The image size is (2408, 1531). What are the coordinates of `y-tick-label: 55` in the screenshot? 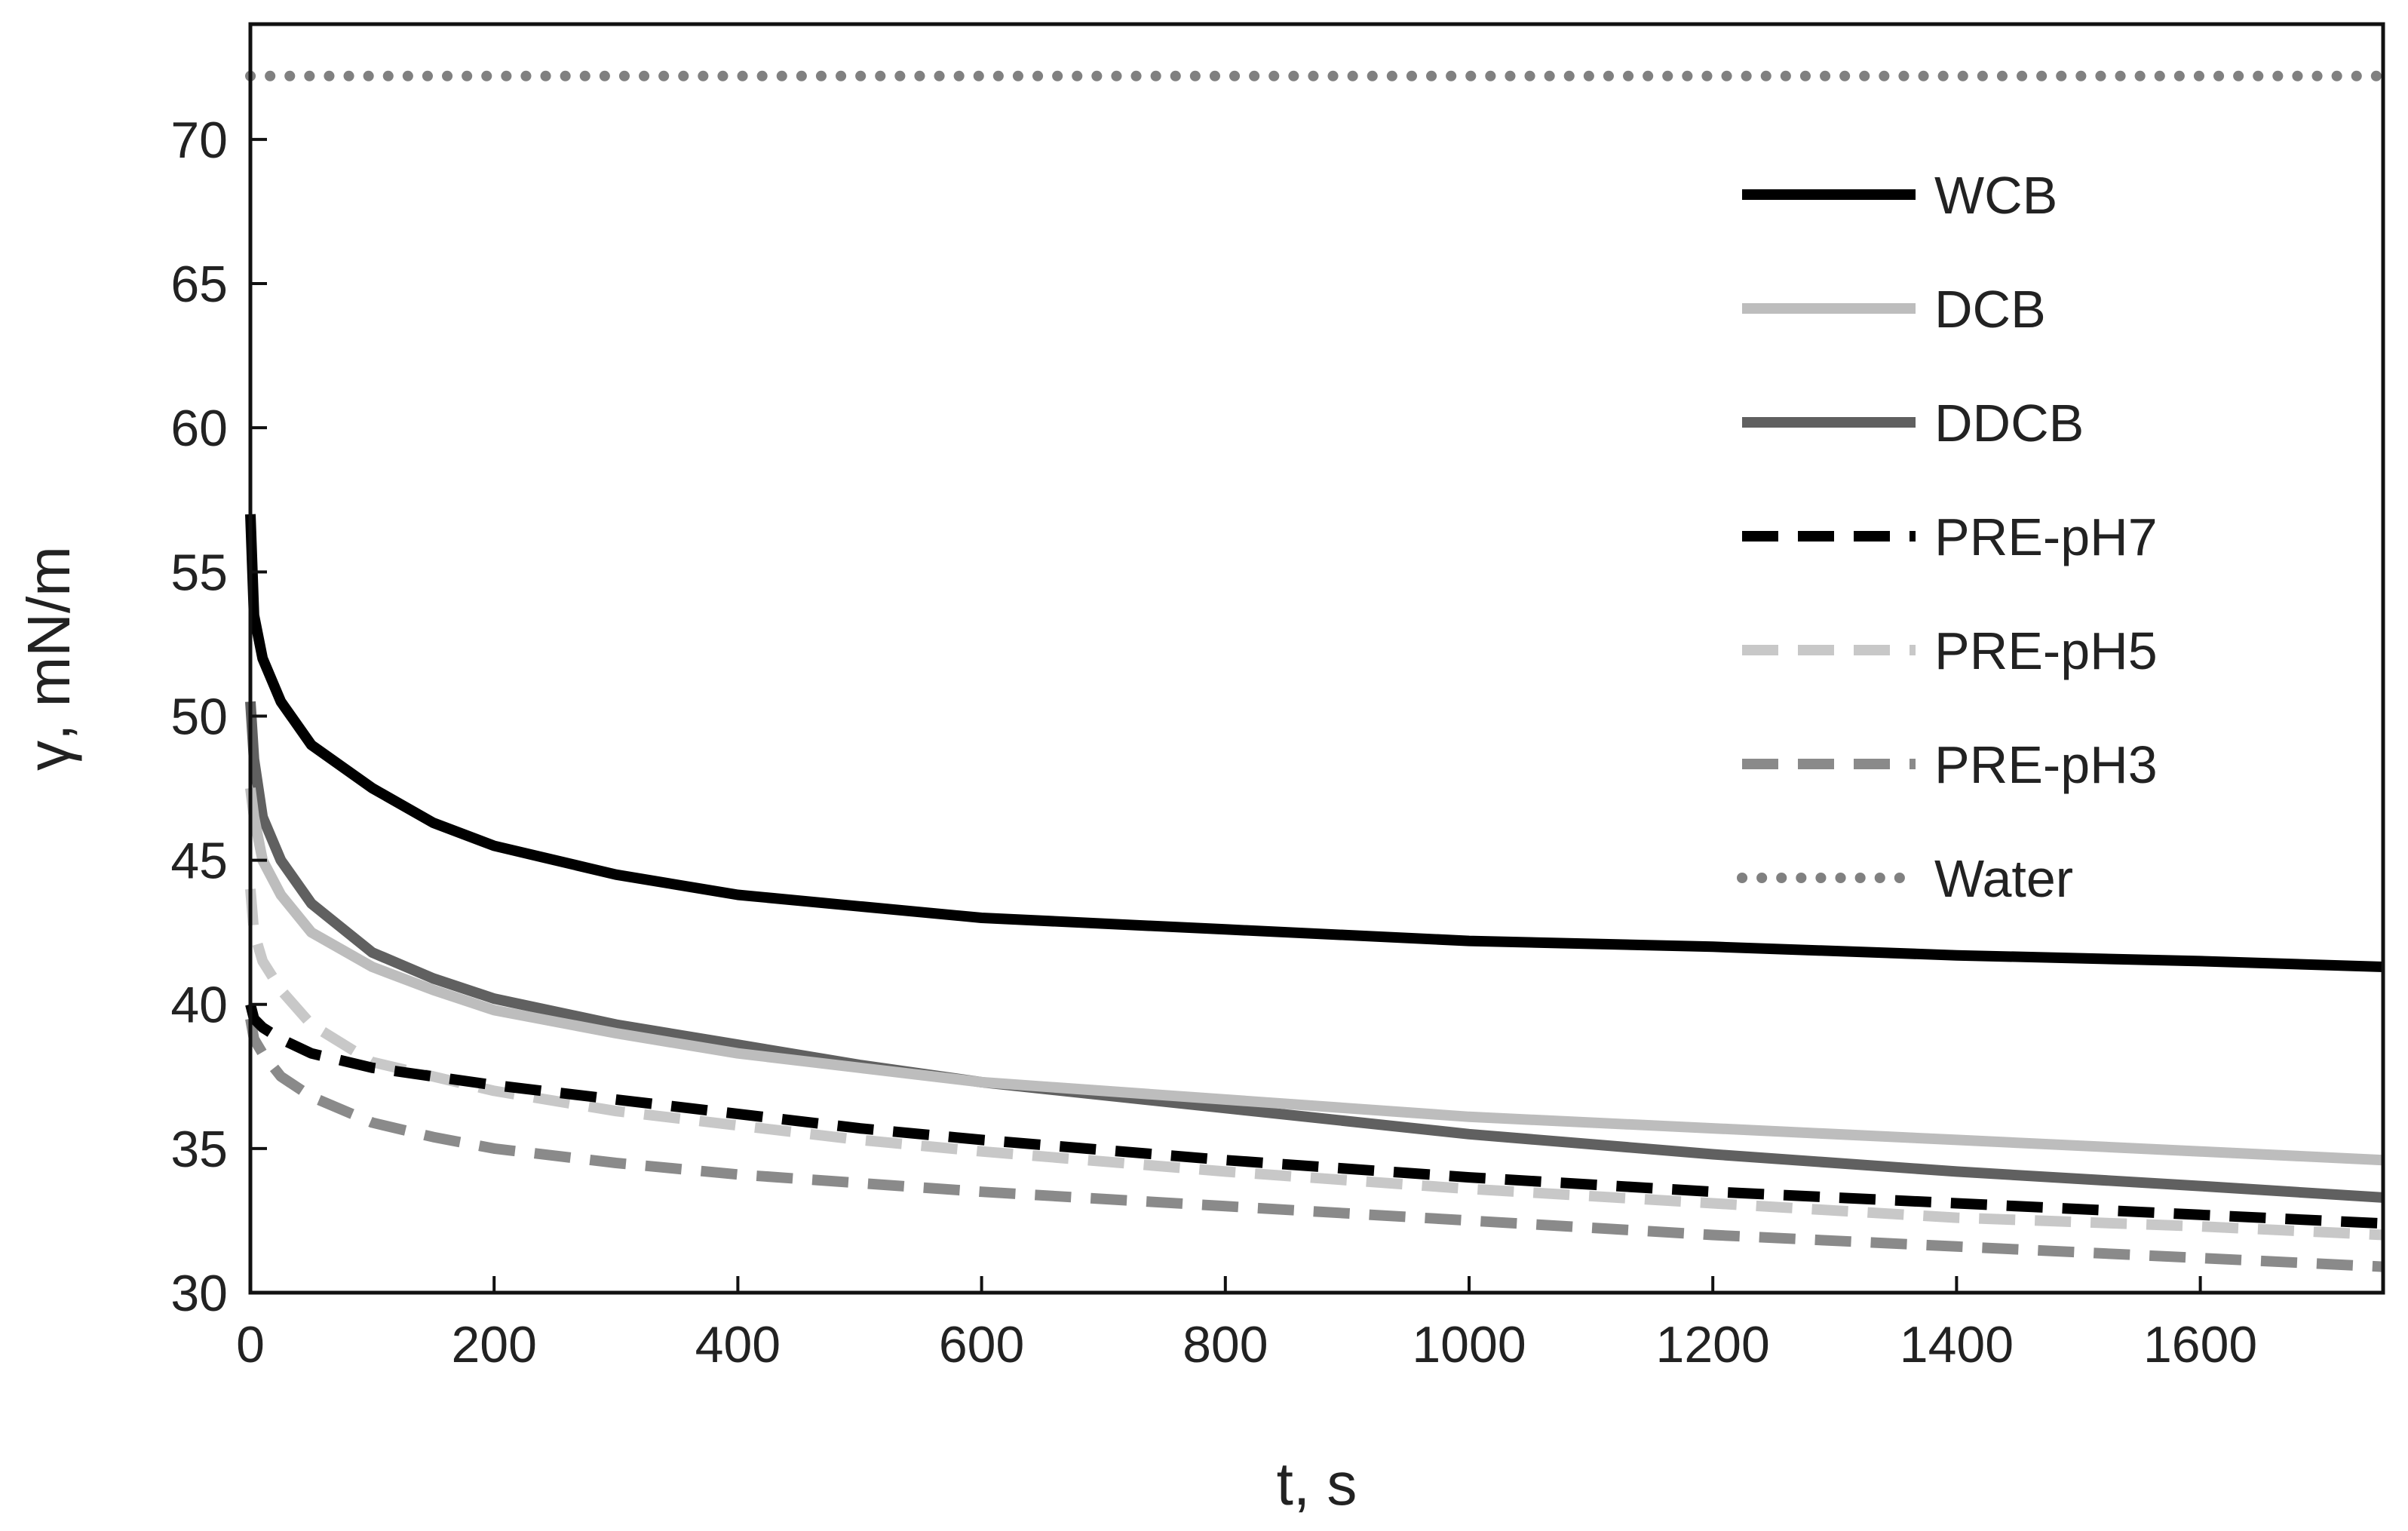 It's located at (199, 572).